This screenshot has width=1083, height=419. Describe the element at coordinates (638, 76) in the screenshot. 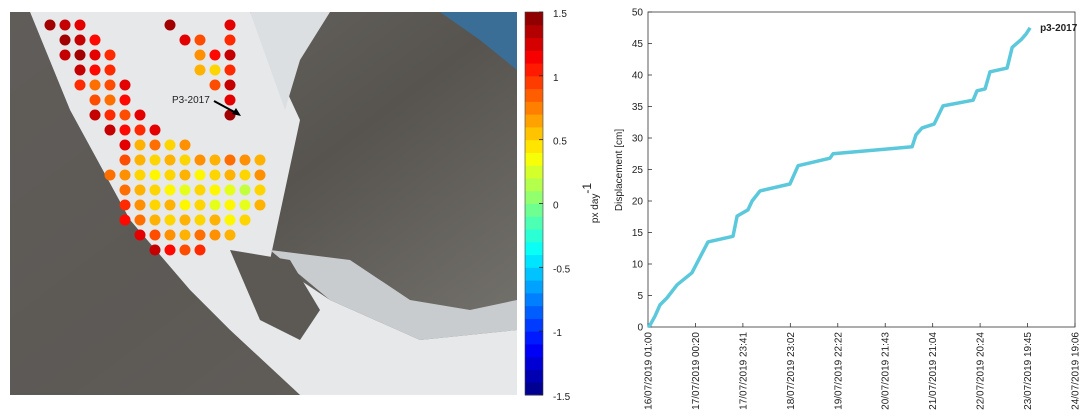

I see `y-tick-label: 40` at that location.